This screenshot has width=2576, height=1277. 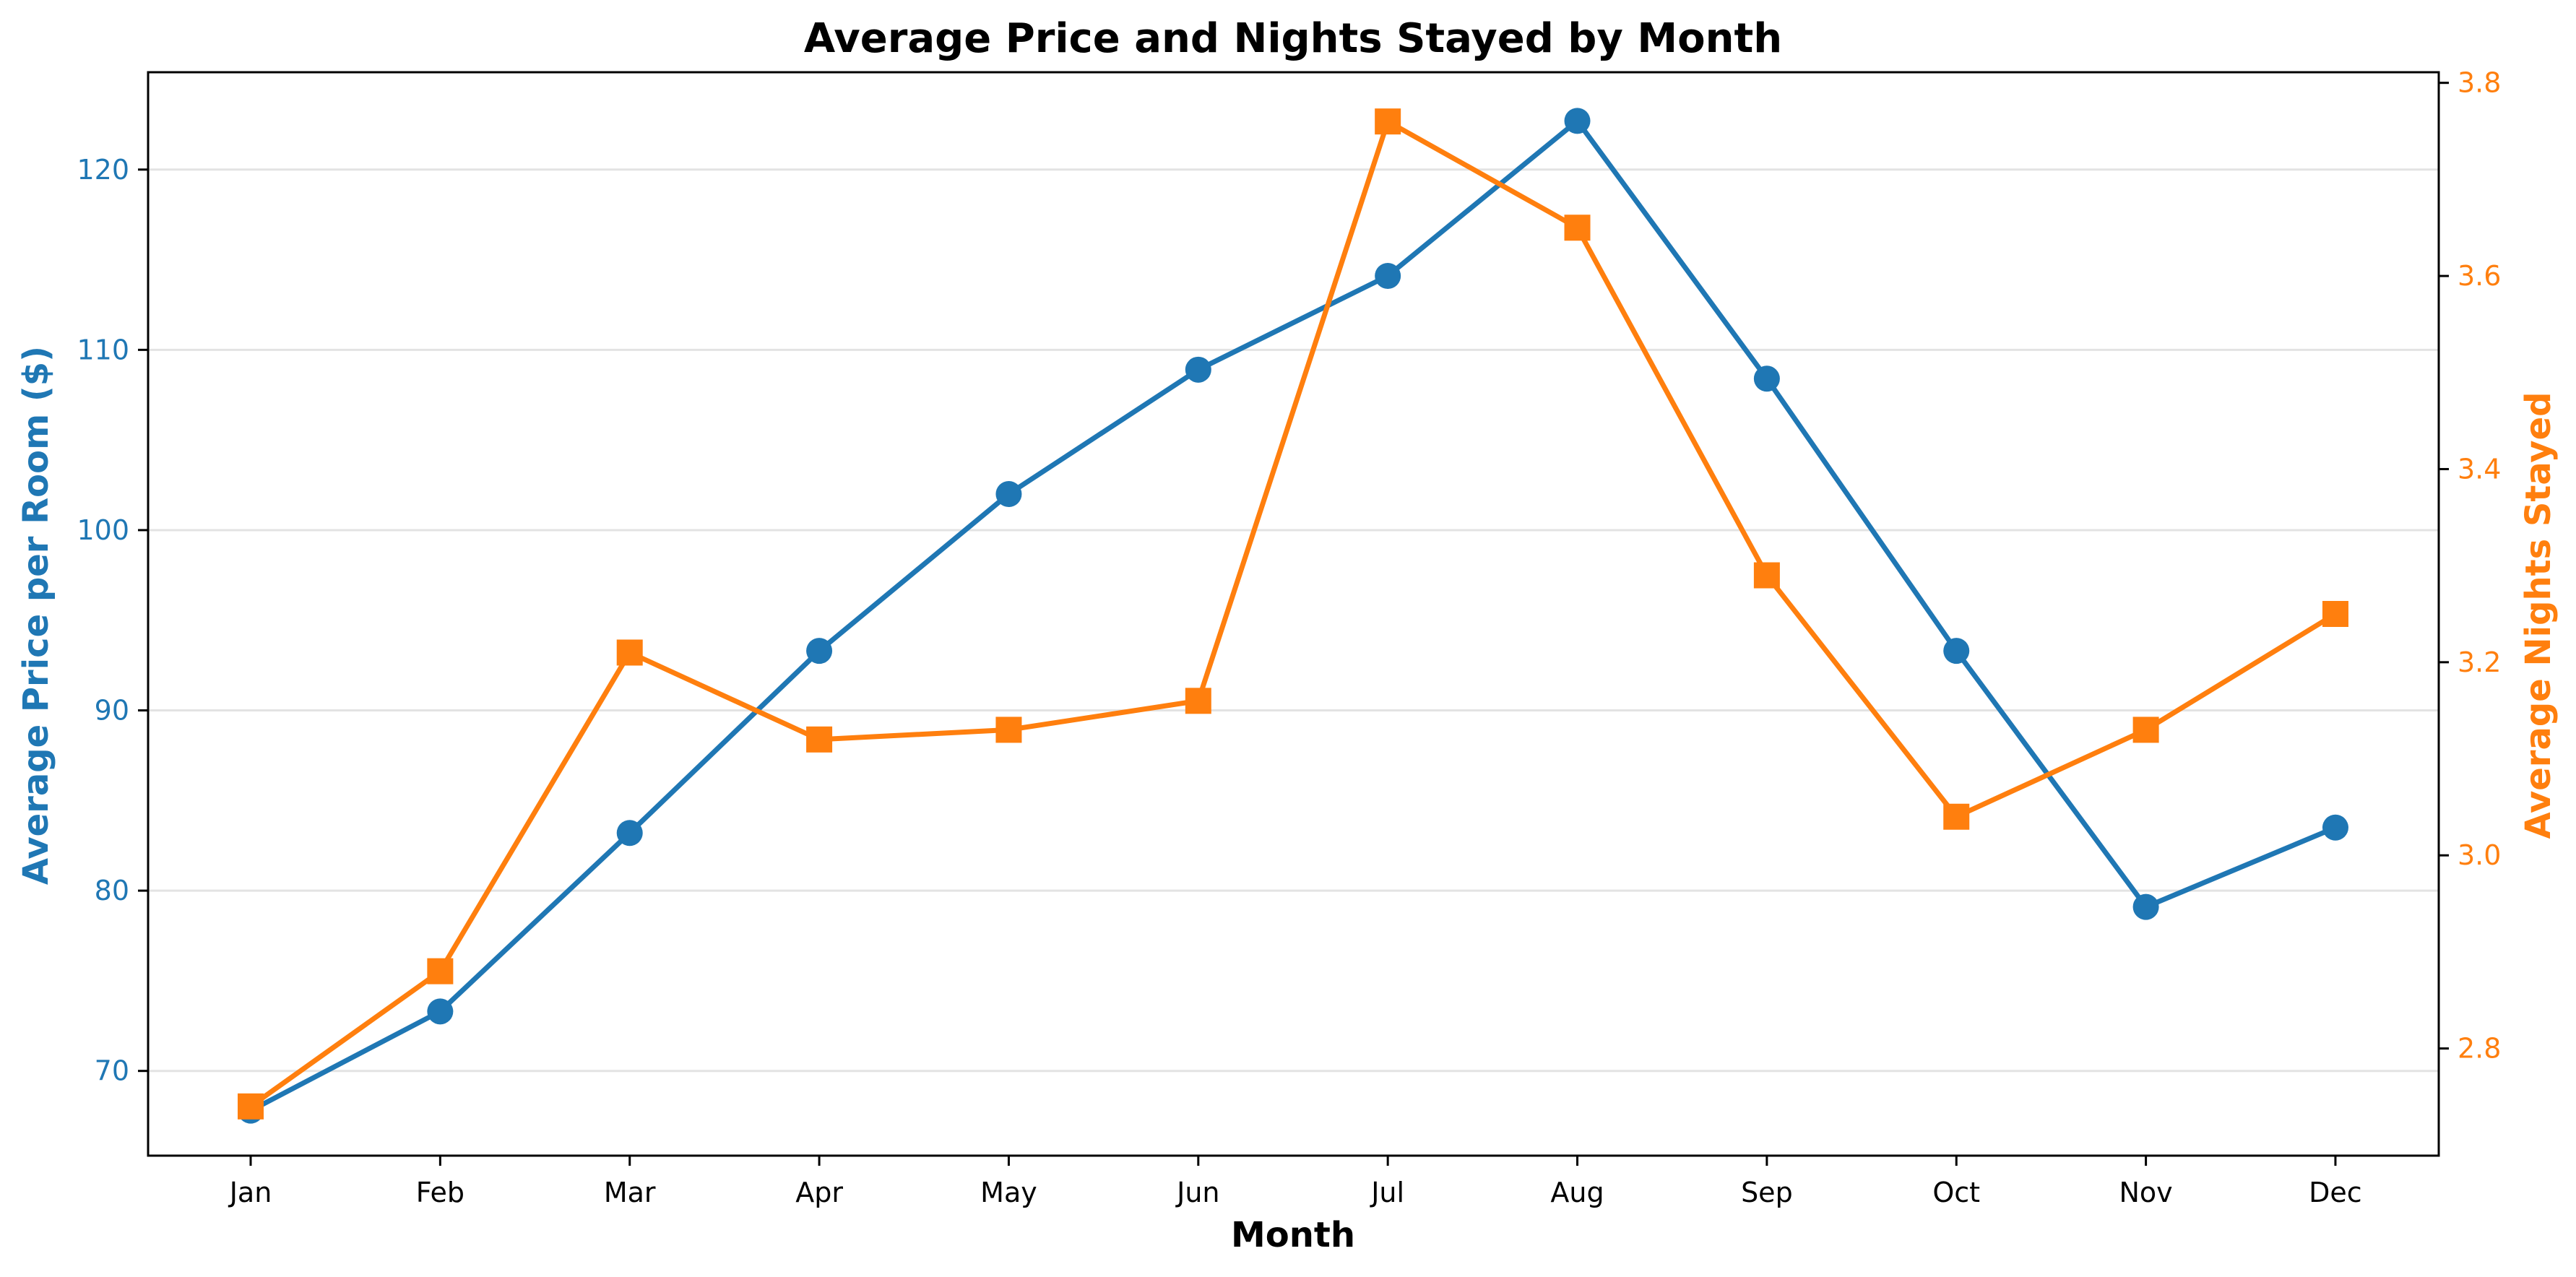 What do you see at coordinates (1008, 1192) in the screenshot?
I see `x-tick-label: May` at bounding box center [1008, 1192].